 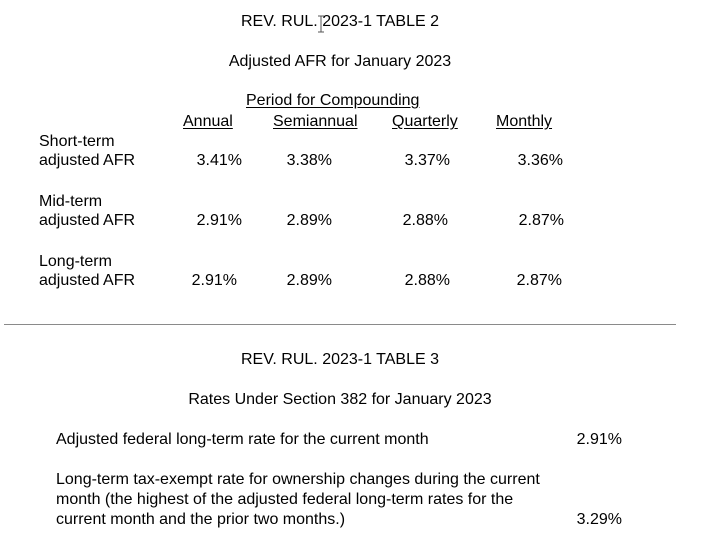 I want to click on cell-mid-semiannual: 2.89%, so click(x=309, y=220).